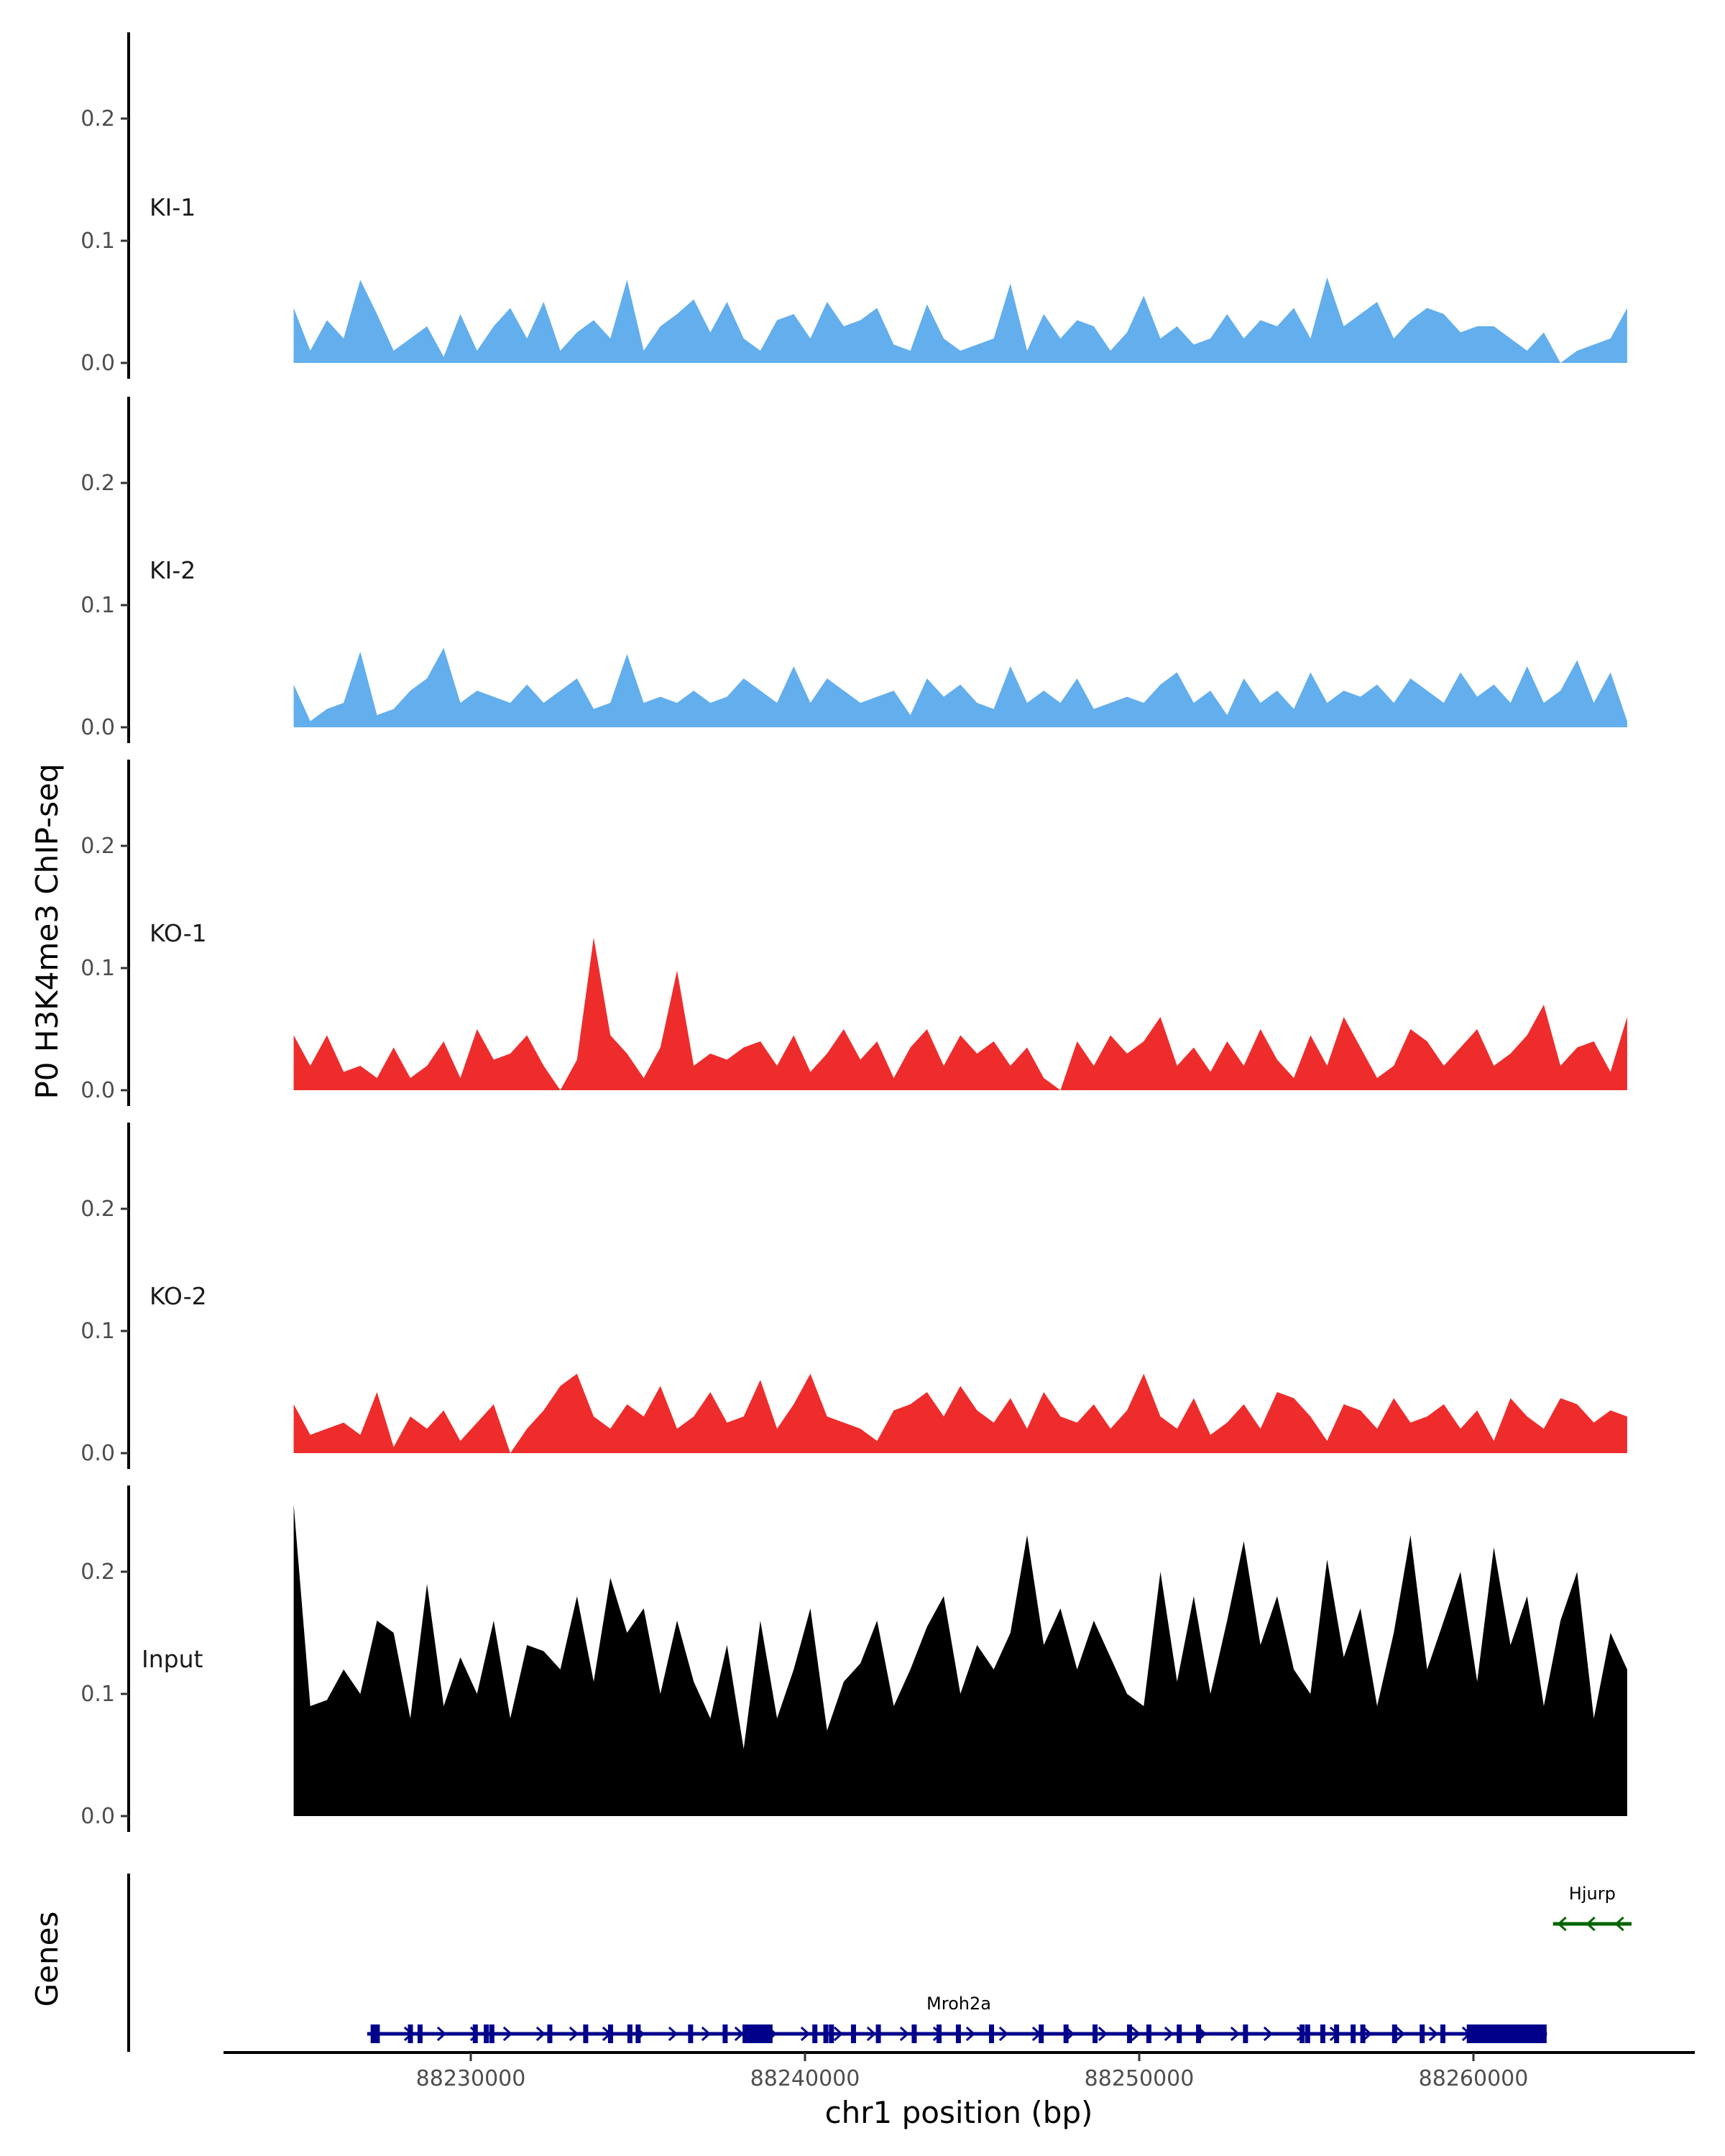 The height and width of the screenshot is (2156, 1725). I want to click on gene-hjurp: Hjurp, so click(1592, 1908).